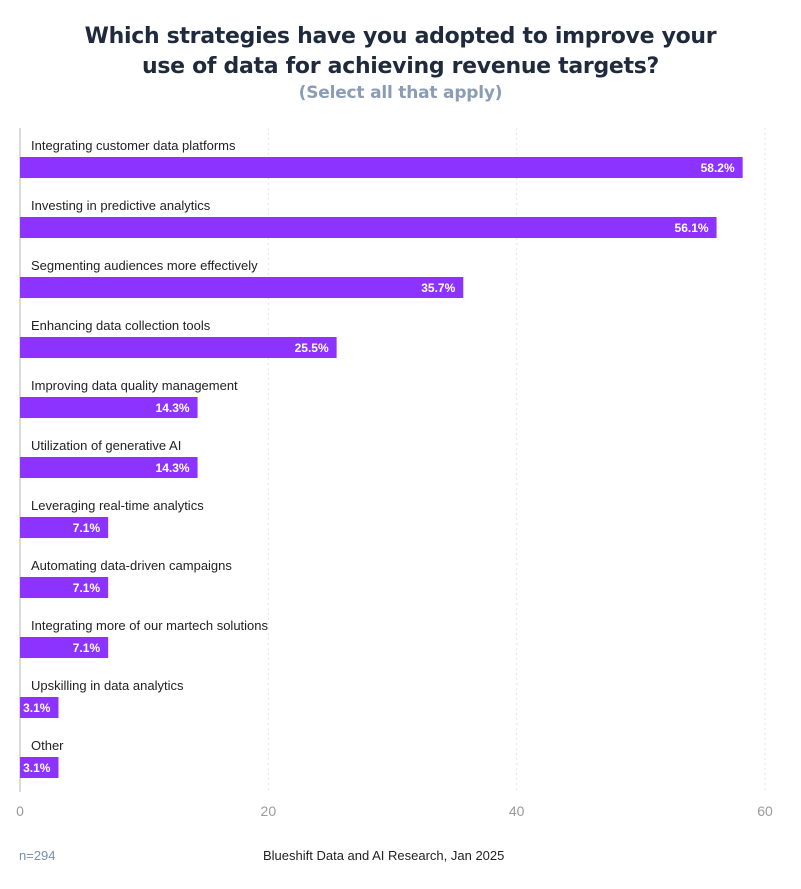 The image size is (801, 889). What do you see at coordinates (394, 811) in the screenshot?
I see `x-axis-ticks: 0 20 40 60` at bounding box center [394, 811].